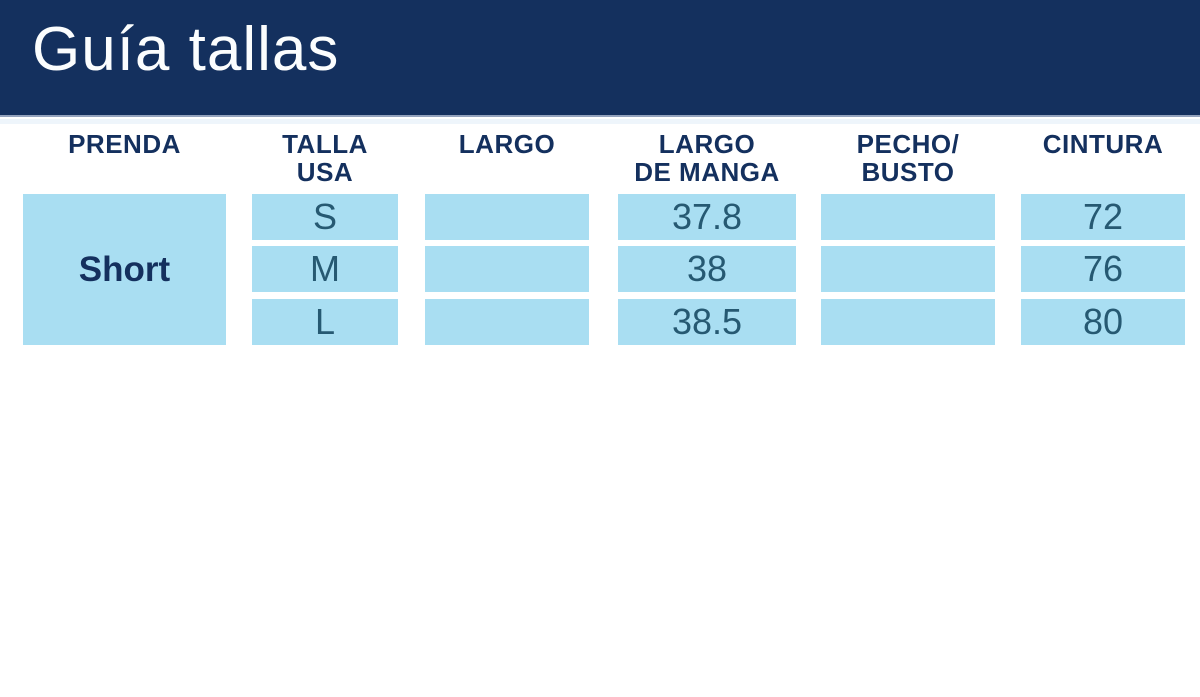  Describe the element at coordinates (1103, 269) in the screenshot. I see `cell-cintura-row2: 76` at that location.